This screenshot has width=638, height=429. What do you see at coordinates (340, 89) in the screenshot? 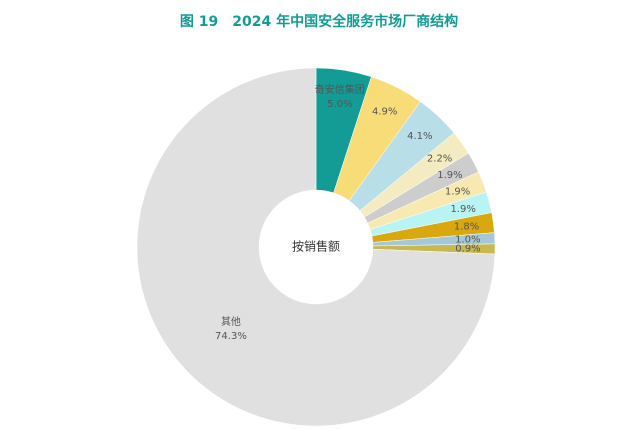
I see `slice-label: 奇安信集团` at bounding box center [340, 89].